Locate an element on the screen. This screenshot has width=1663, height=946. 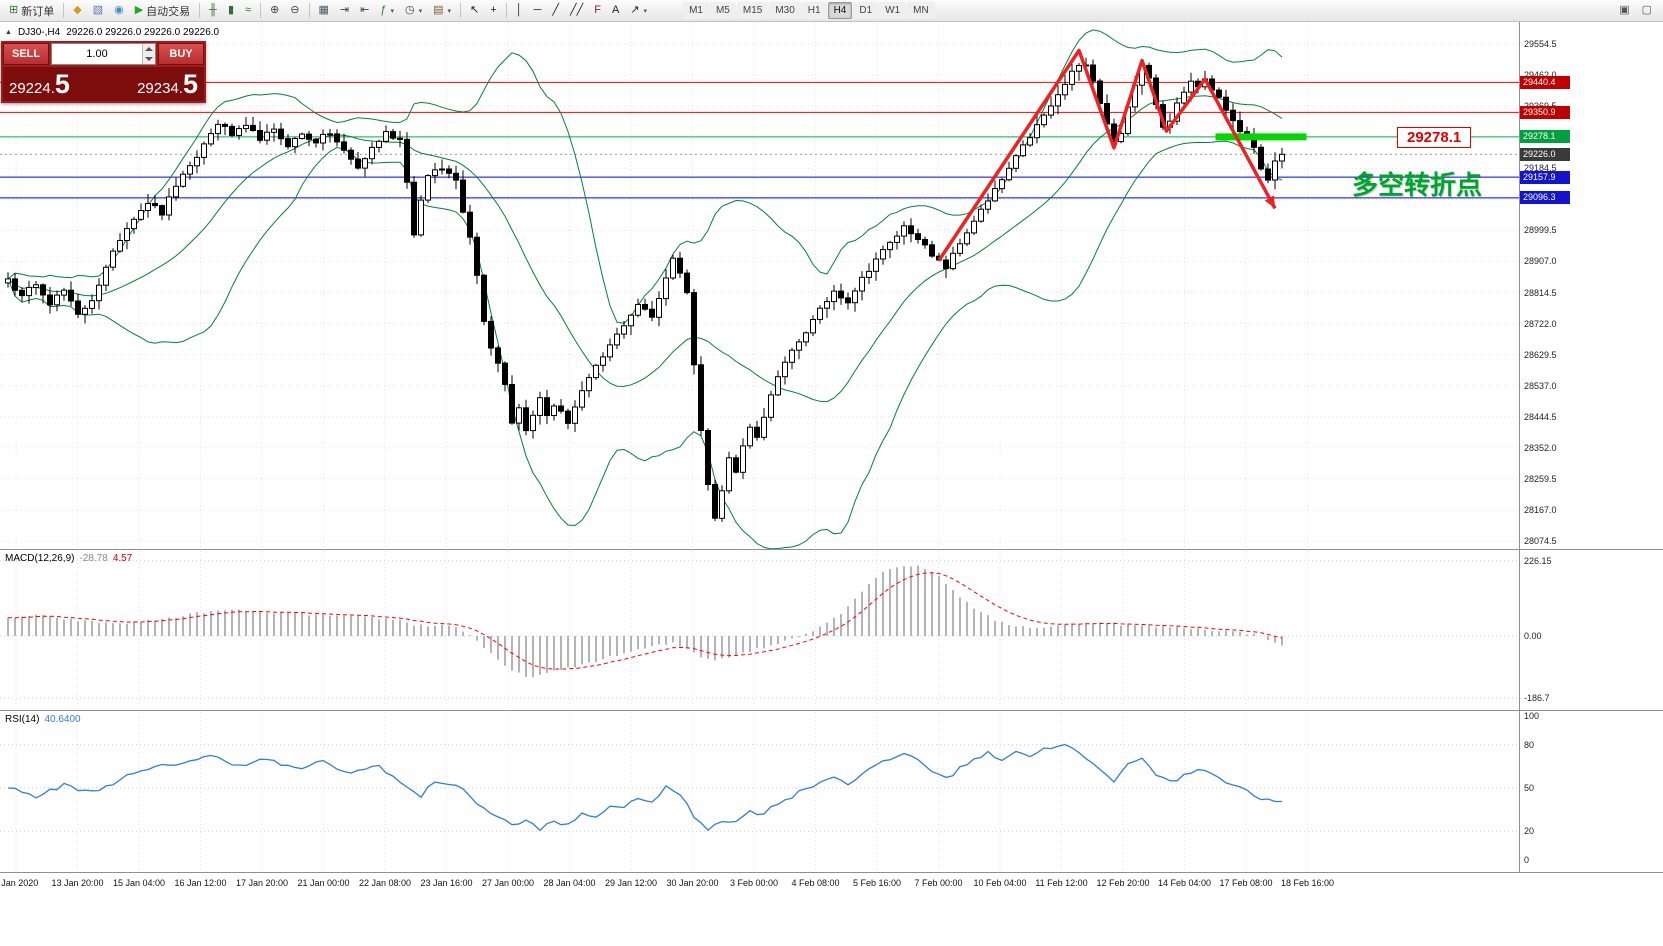
timeframe-m15-button: M15 is located at coordinates (752, 10).